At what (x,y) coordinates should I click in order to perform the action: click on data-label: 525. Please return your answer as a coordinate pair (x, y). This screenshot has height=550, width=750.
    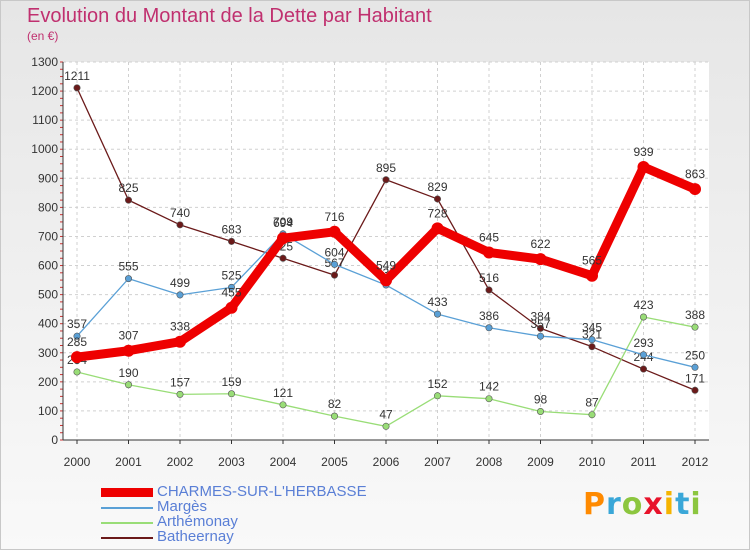
    Looking at the image, I should click on (231, 275).